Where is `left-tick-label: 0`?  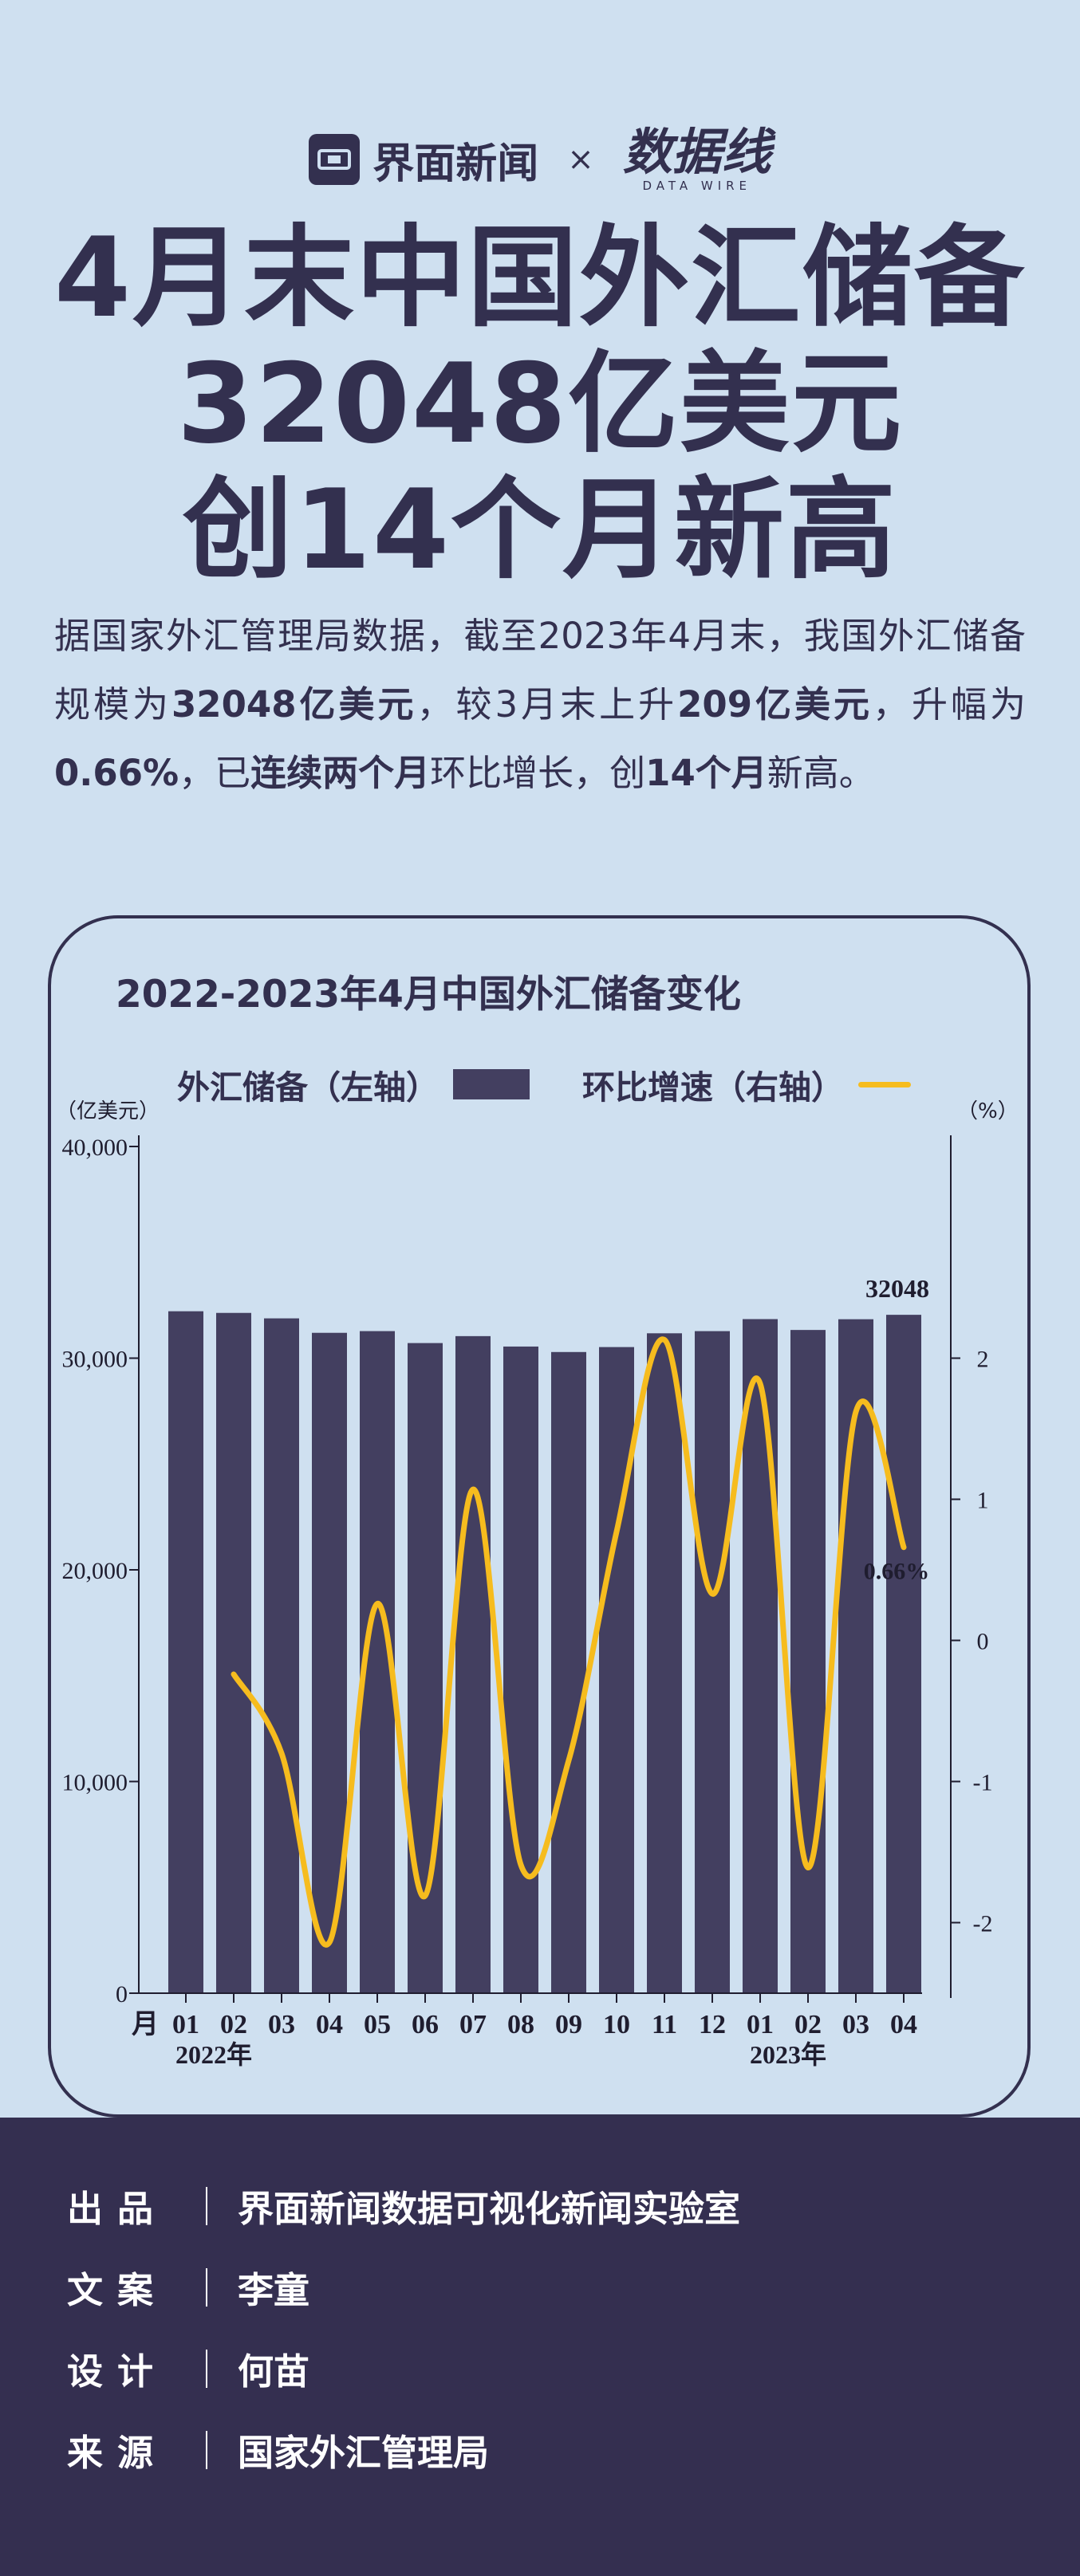 left-tick-label: 0 is located at coordinates (122, 1995).